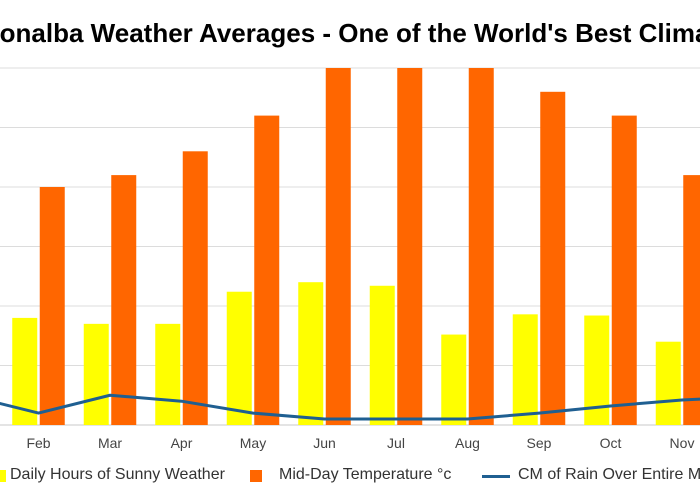 The width and height of the screenshot is (700, 500). Describe the element at coordinates (168, 374) in the screenshot. I see `bar-bar-0-apr` at that location.